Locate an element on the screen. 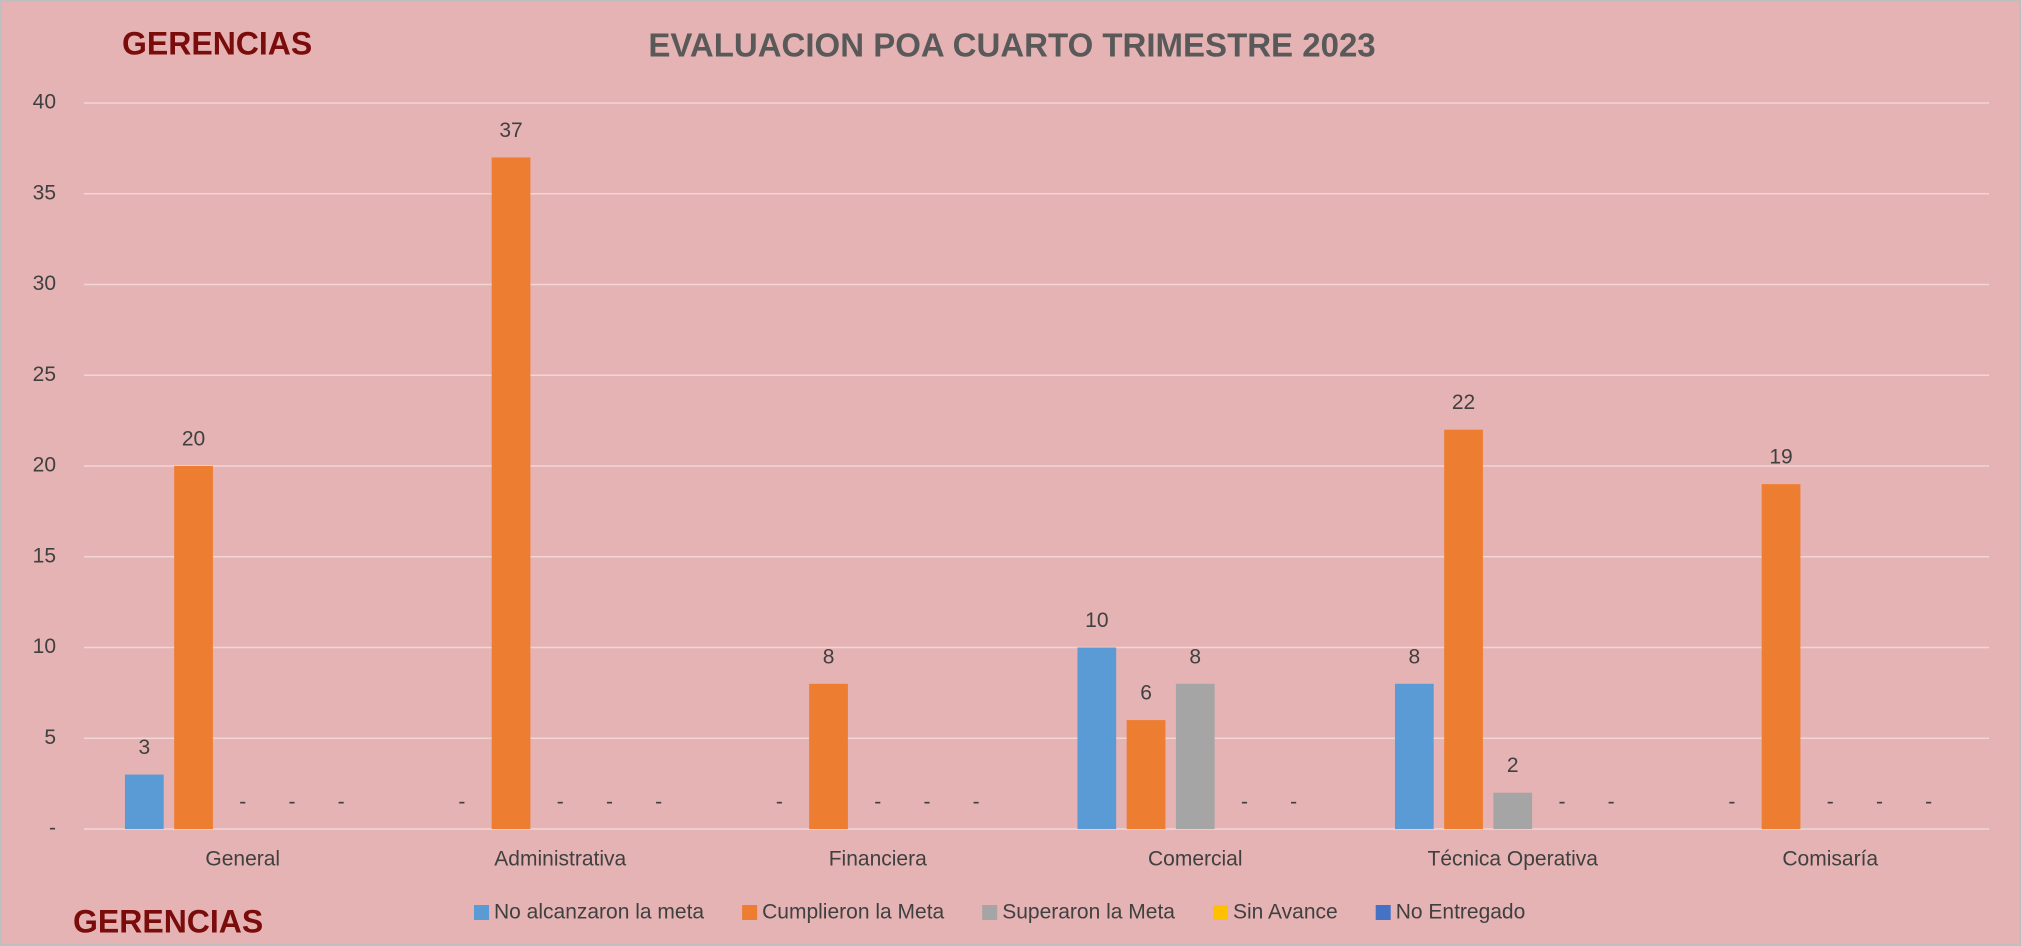  x-tick-label: Comercial is located at coordinates (1195, 859).